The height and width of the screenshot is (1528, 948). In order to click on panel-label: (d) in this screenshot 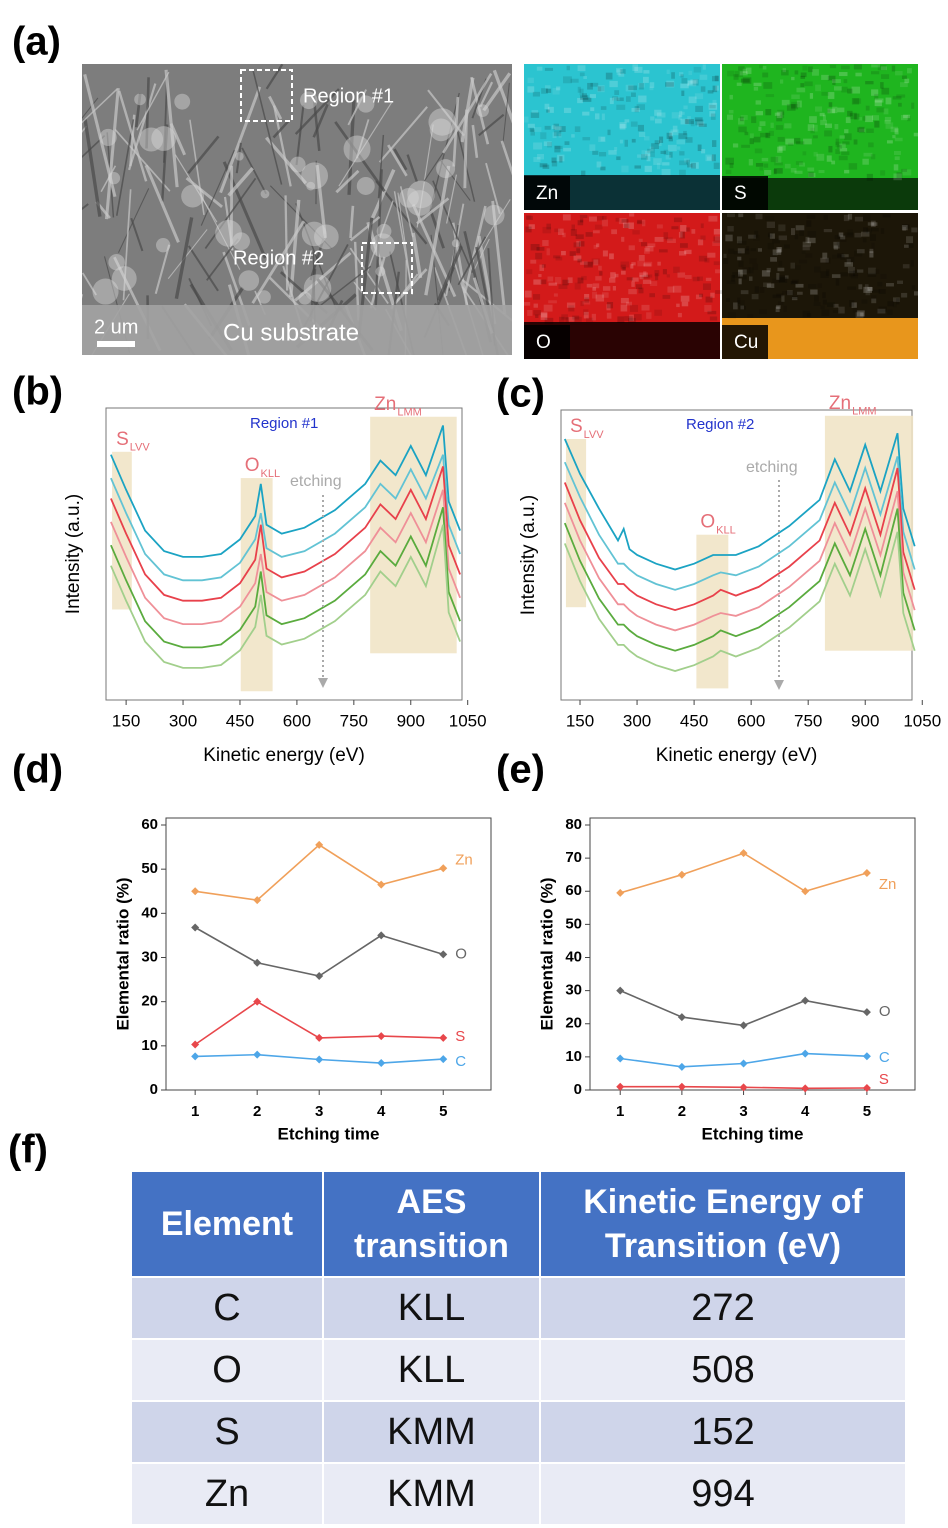, I will do `click(37, 770)`.